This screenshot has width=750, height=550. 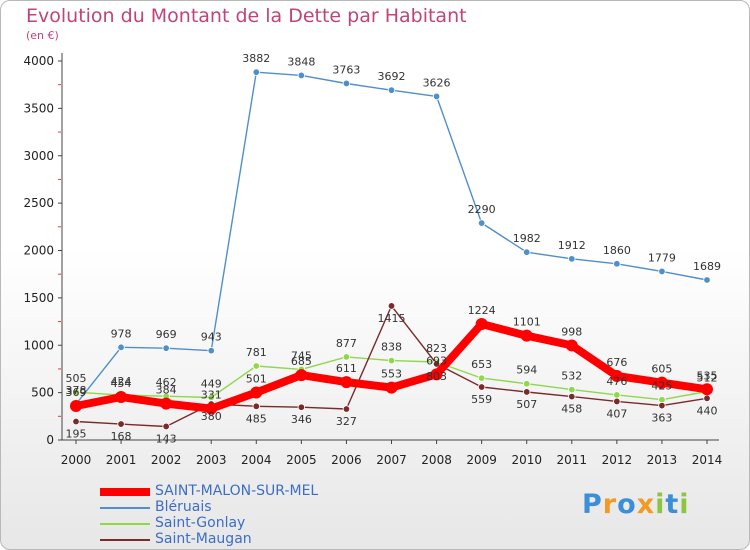 I want to click on data-label: 3848, so click(x=301, y=61).